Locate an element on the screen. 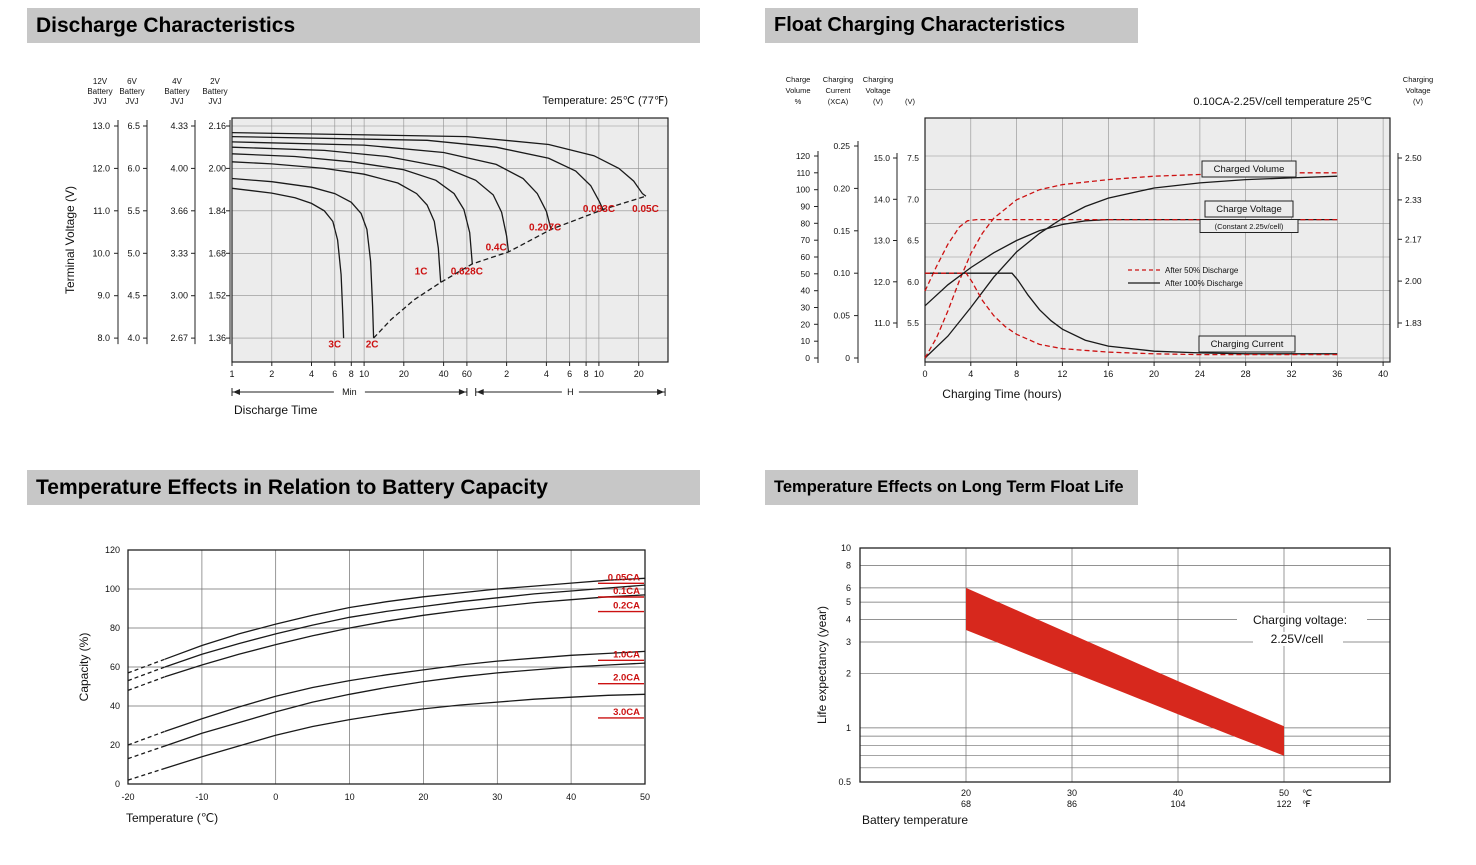 This screenshot has height=865, width=1476. y-tick-label: 100 is located at coordinates (112, 589).